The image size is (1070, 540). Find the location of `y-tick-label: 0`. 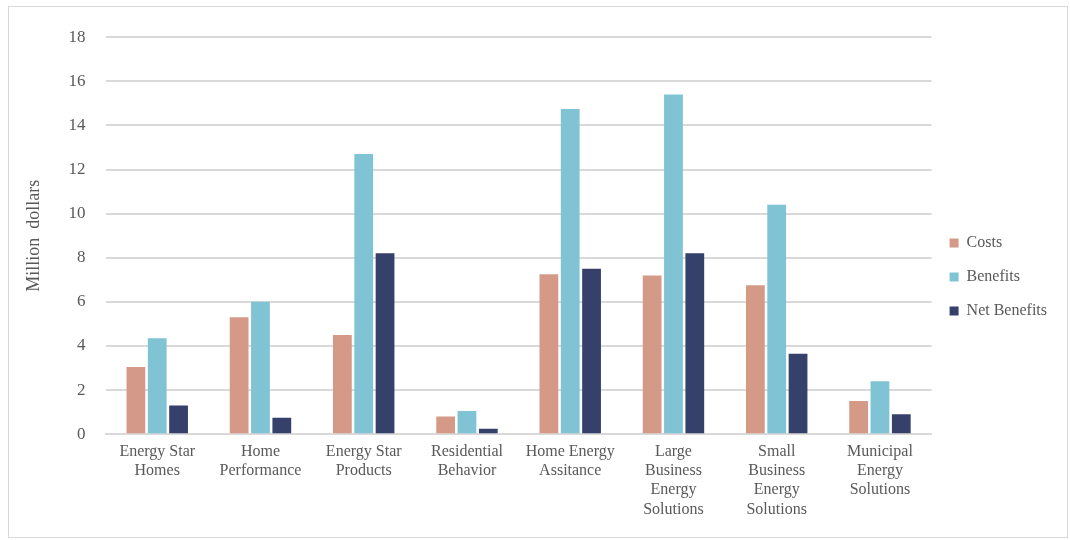

y-tick-label: 0 is located at coordinates (81, 433).